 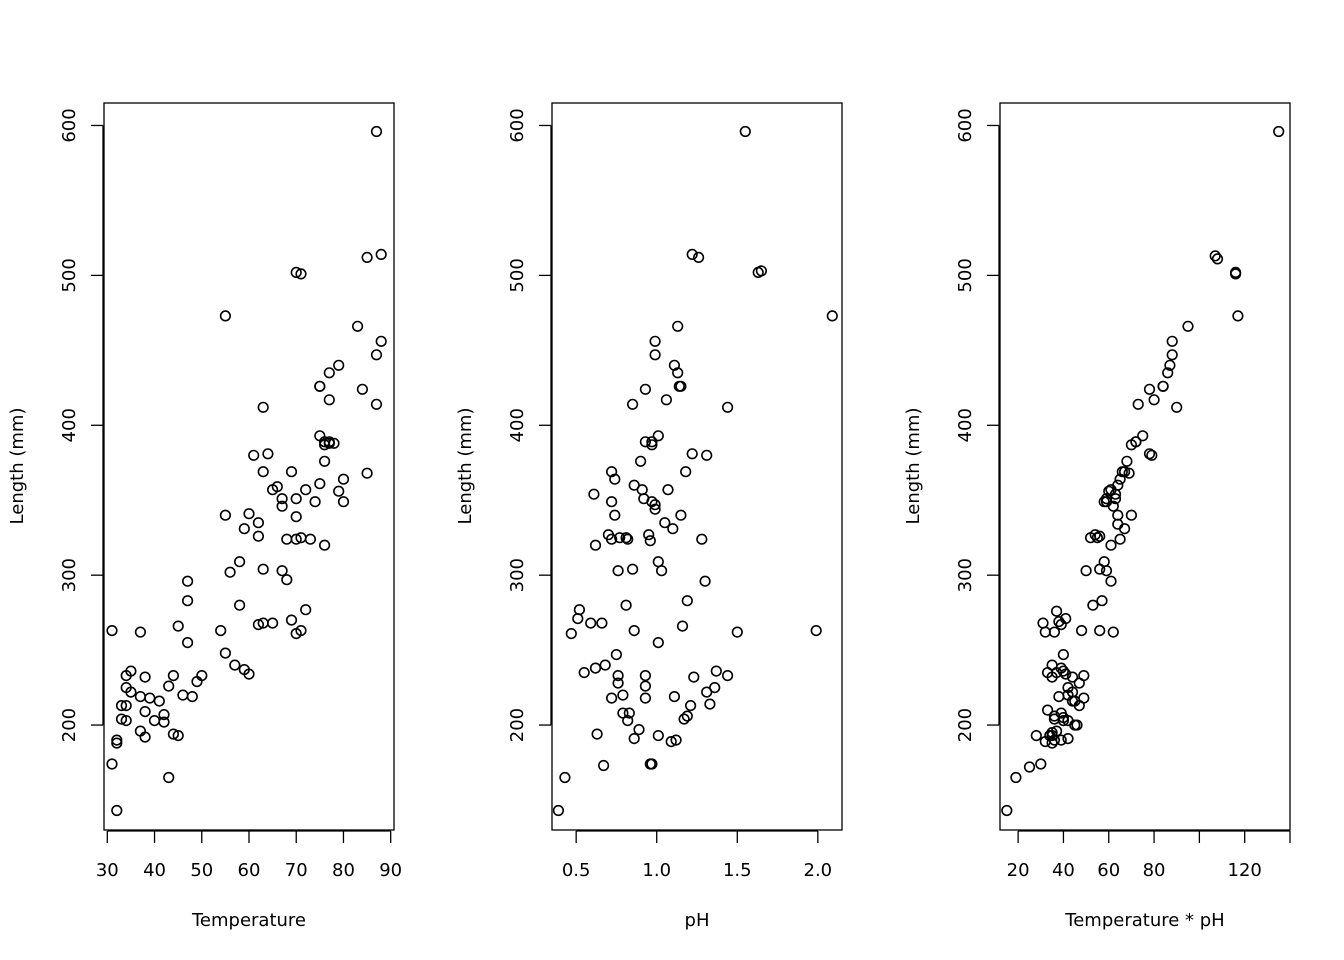 I want to click on y-axis-temperature: 200 300 400 500 600, so click(x=81, y=425).